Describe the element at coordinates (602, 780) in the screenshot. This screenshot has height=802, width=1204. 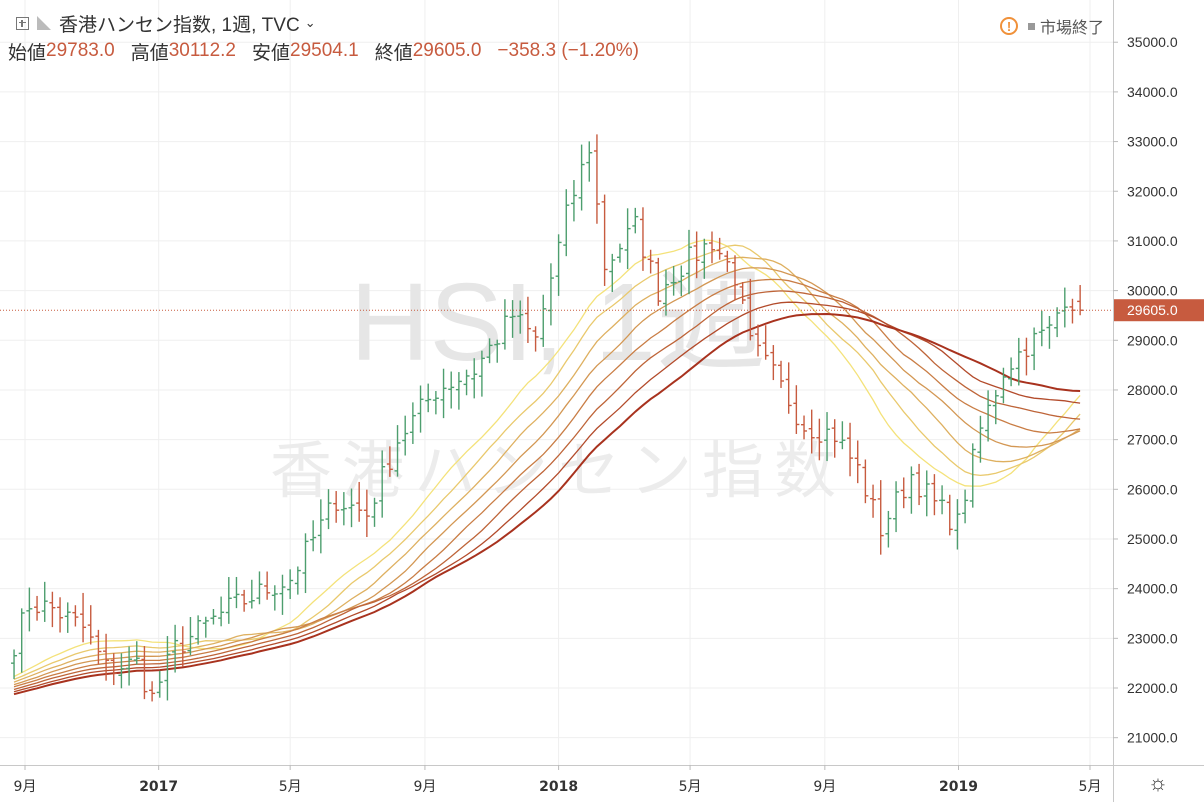
I see `time-axis: 9月 2017 5月 9月 2018 5月 9月 2019 5月` at that location.